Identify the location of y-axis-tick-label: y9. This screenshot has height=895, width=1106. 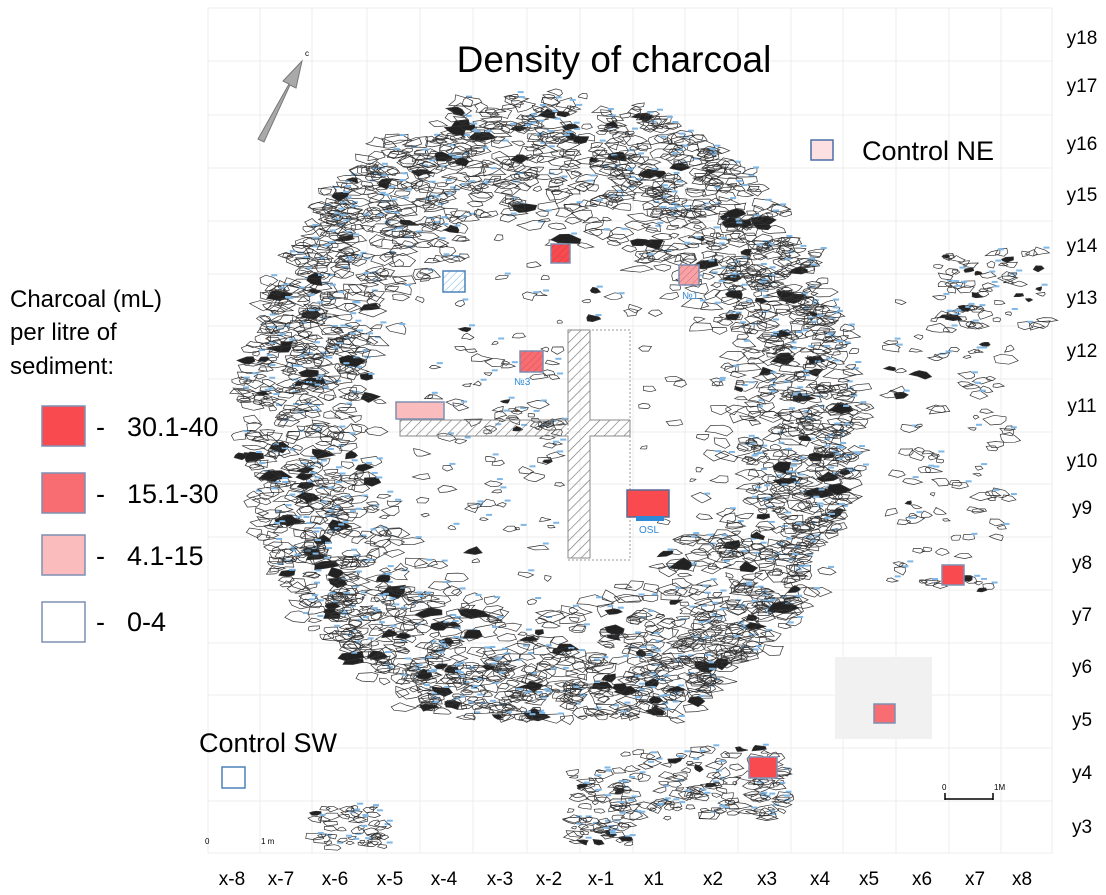
(1082, 508).